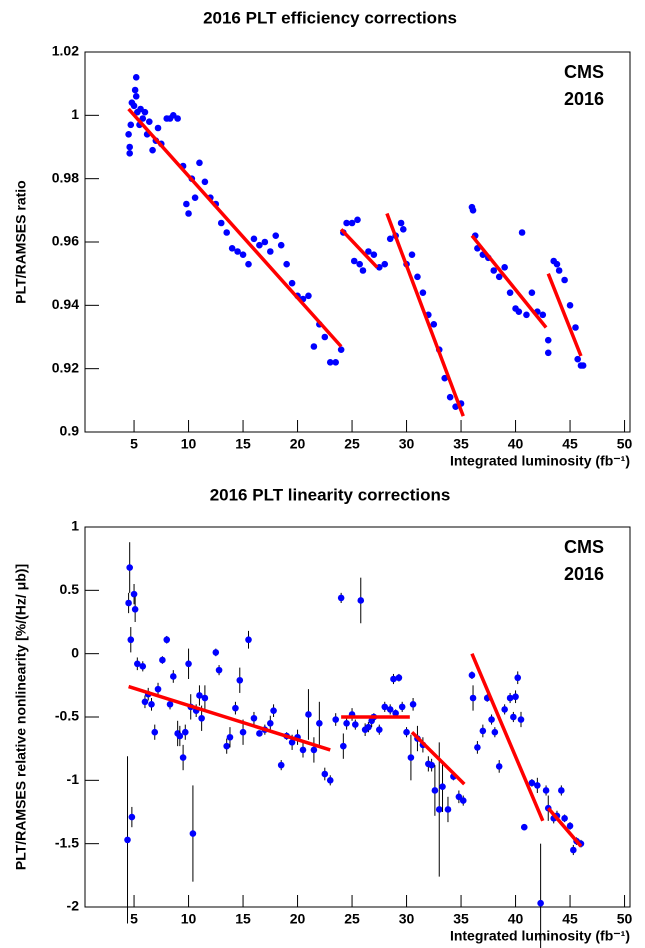  I want to click on annotation: CMS, so click(584, 547).